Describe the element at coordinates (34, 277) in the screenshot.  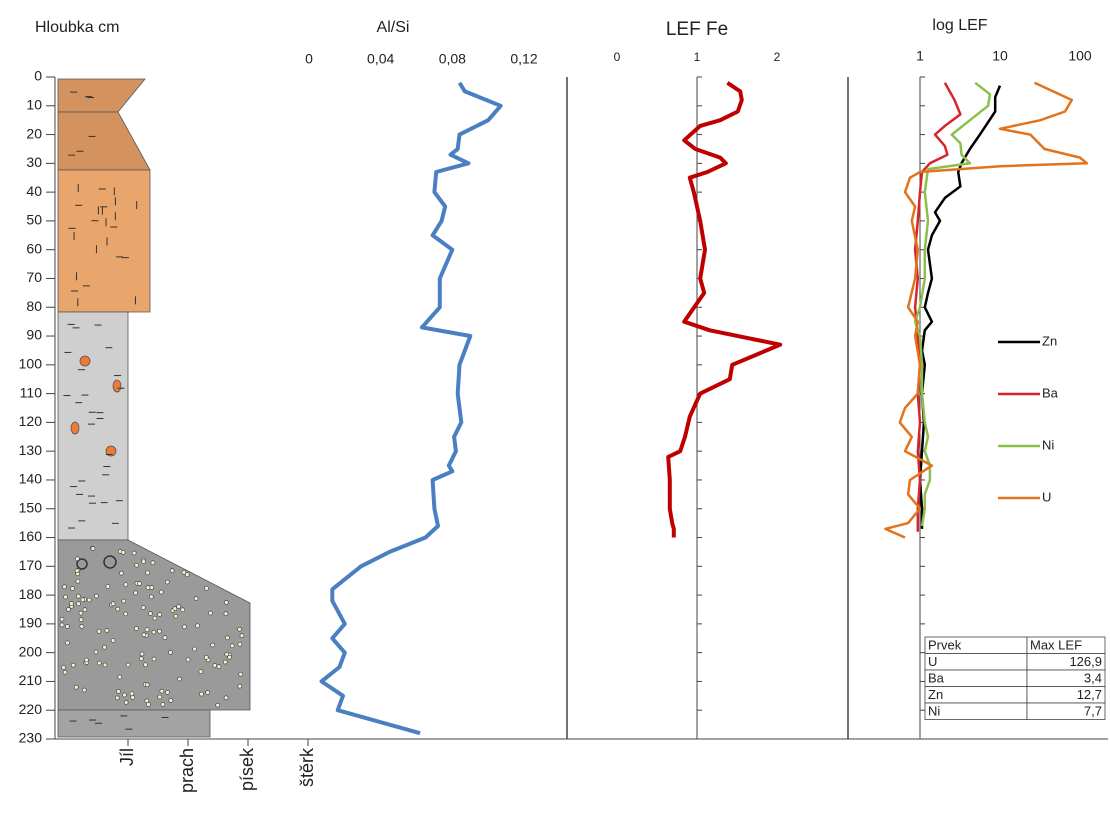
I see `y-tick-label: 70` at that location.